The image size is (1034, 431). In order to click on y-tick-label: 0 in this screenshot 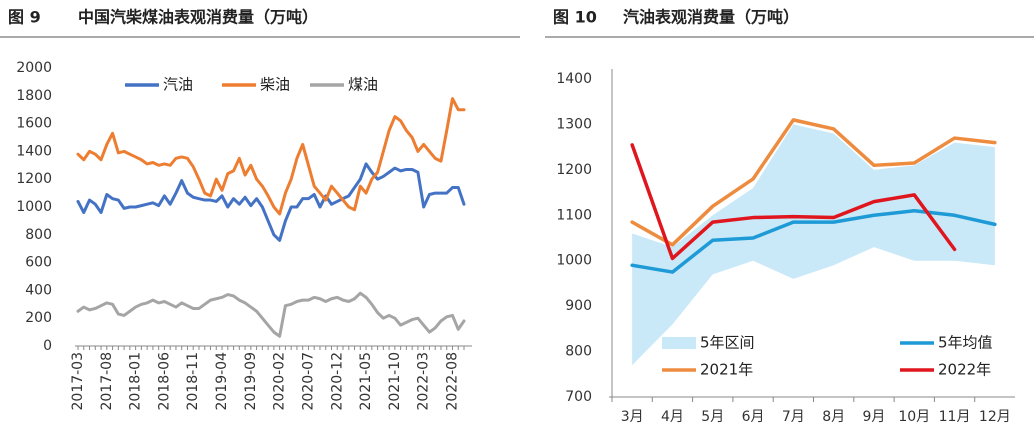, I will do `click(47, 346)`.